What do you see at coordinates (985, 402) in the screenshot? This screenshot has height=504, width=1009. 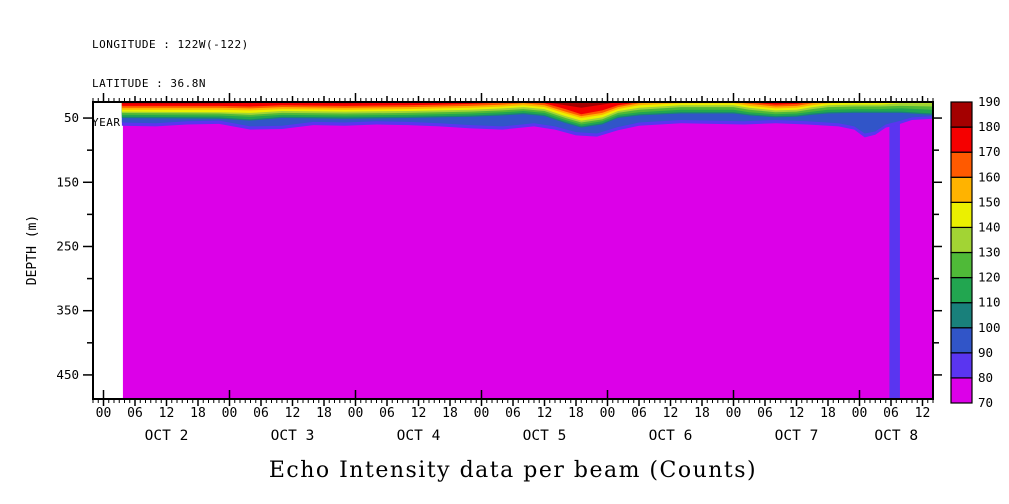 I see `colorbar-tick-label: 70` at bounding box center [985, 402].